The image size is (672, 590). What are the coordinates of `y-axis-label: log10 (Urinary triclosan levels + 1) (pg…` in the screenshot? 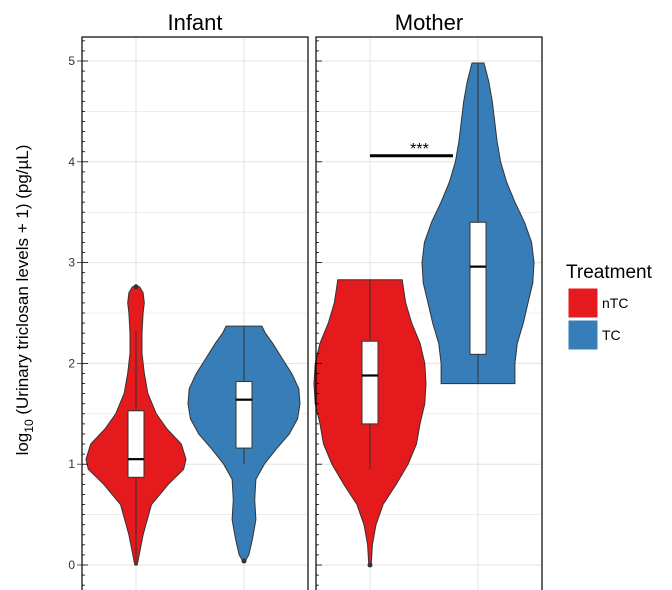 It's located at (24, 300).